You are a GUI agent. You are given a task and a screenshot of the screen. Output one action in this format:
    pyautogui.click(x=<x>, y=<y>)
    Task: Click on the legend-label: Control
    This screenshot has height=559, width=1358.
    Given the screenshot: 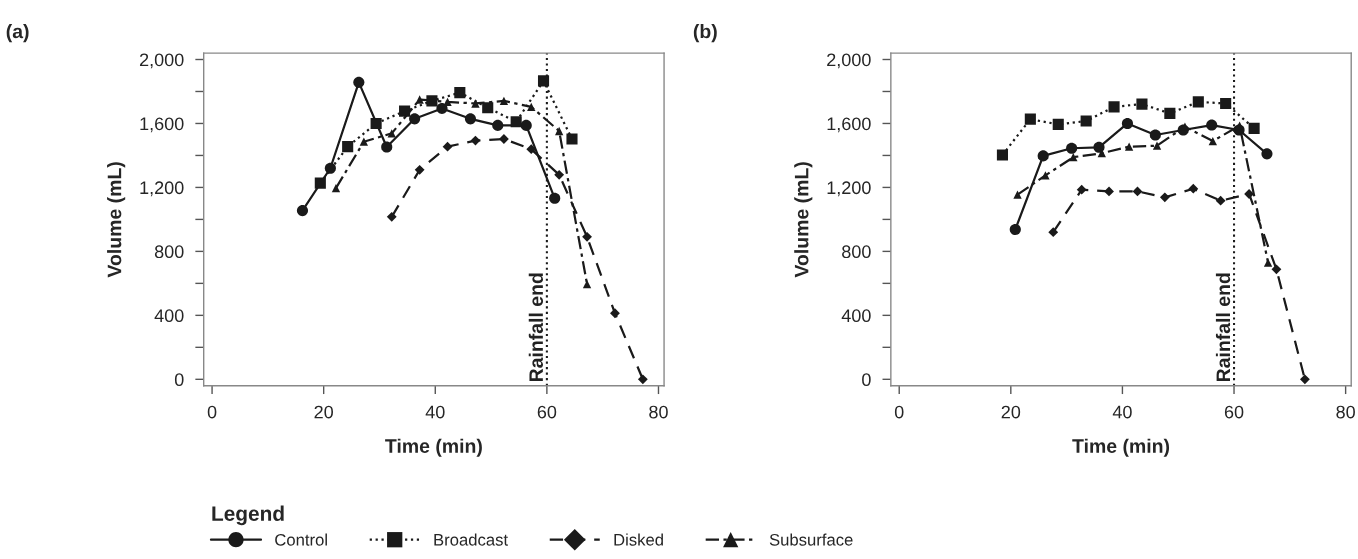 What is the action you would take?
    pyautogui.click(x=301, y=539)
    